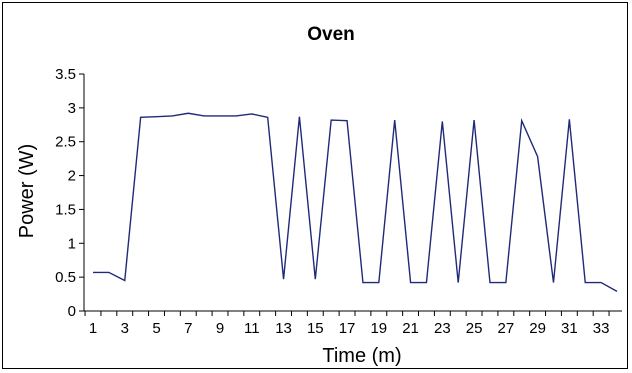  Describe the element at coordinates (315, 328) in the screenshot. I see `x-tick-label: 15` at that location.